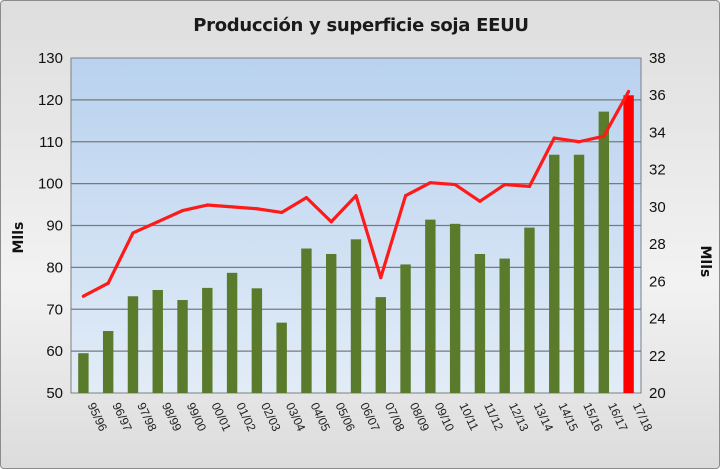  I want to click on x-tick-label: 01/02, so click(246, 416).